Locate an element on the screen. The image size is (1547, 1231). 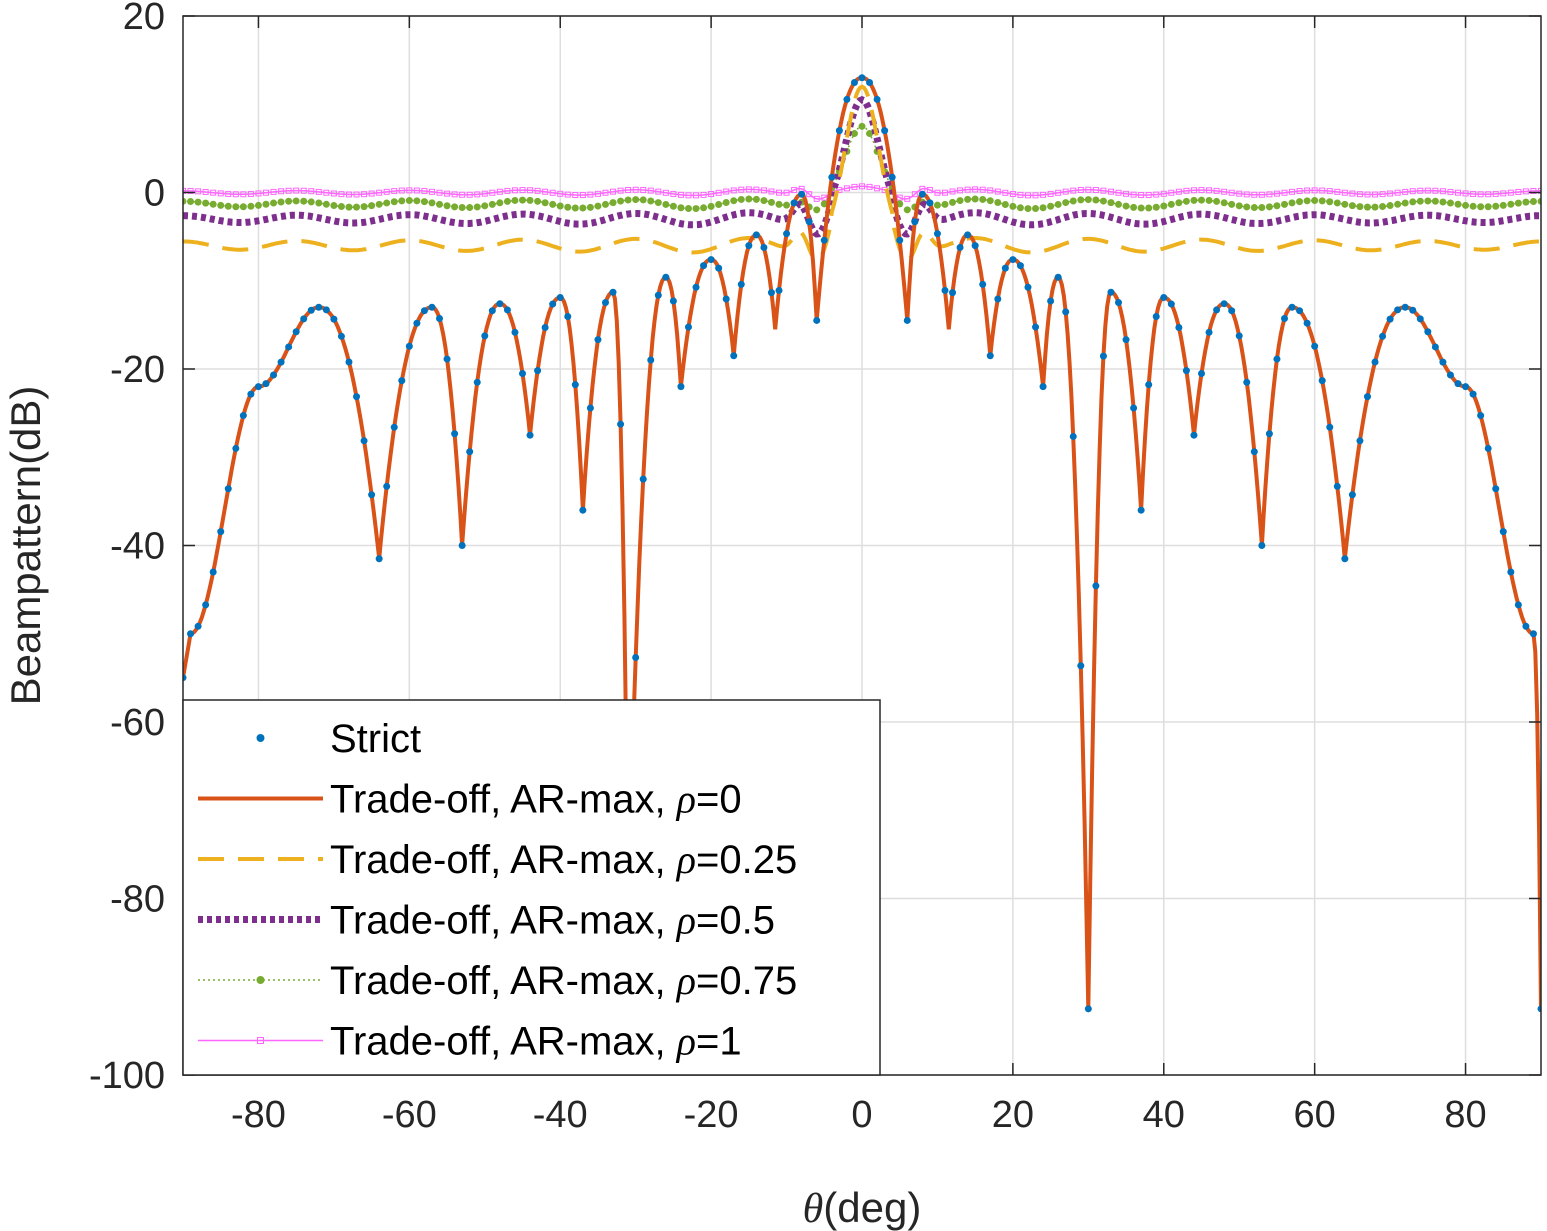
legend-label: Trade-off, AR-max, ρ=0.5 is located at coordinates (552, 920).